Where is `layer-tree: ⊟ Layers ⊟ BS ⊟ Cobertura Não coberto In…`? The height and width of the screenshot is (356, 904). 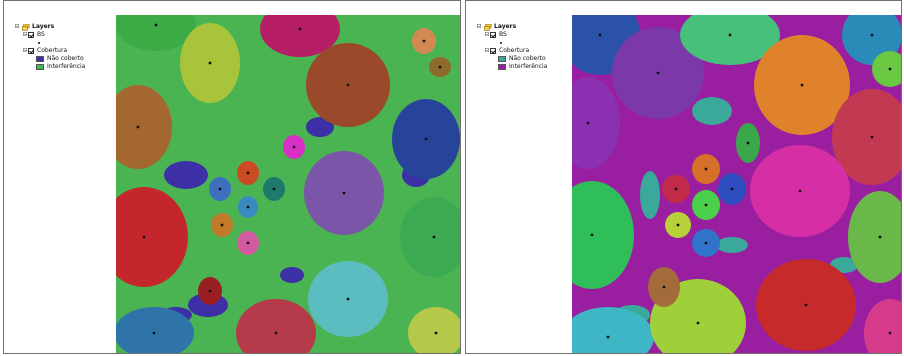 layer-tree: ⊟ Layers ⊟ BS ⊟ Cobertura Não coberto In… is located at coordinates (511, 47).